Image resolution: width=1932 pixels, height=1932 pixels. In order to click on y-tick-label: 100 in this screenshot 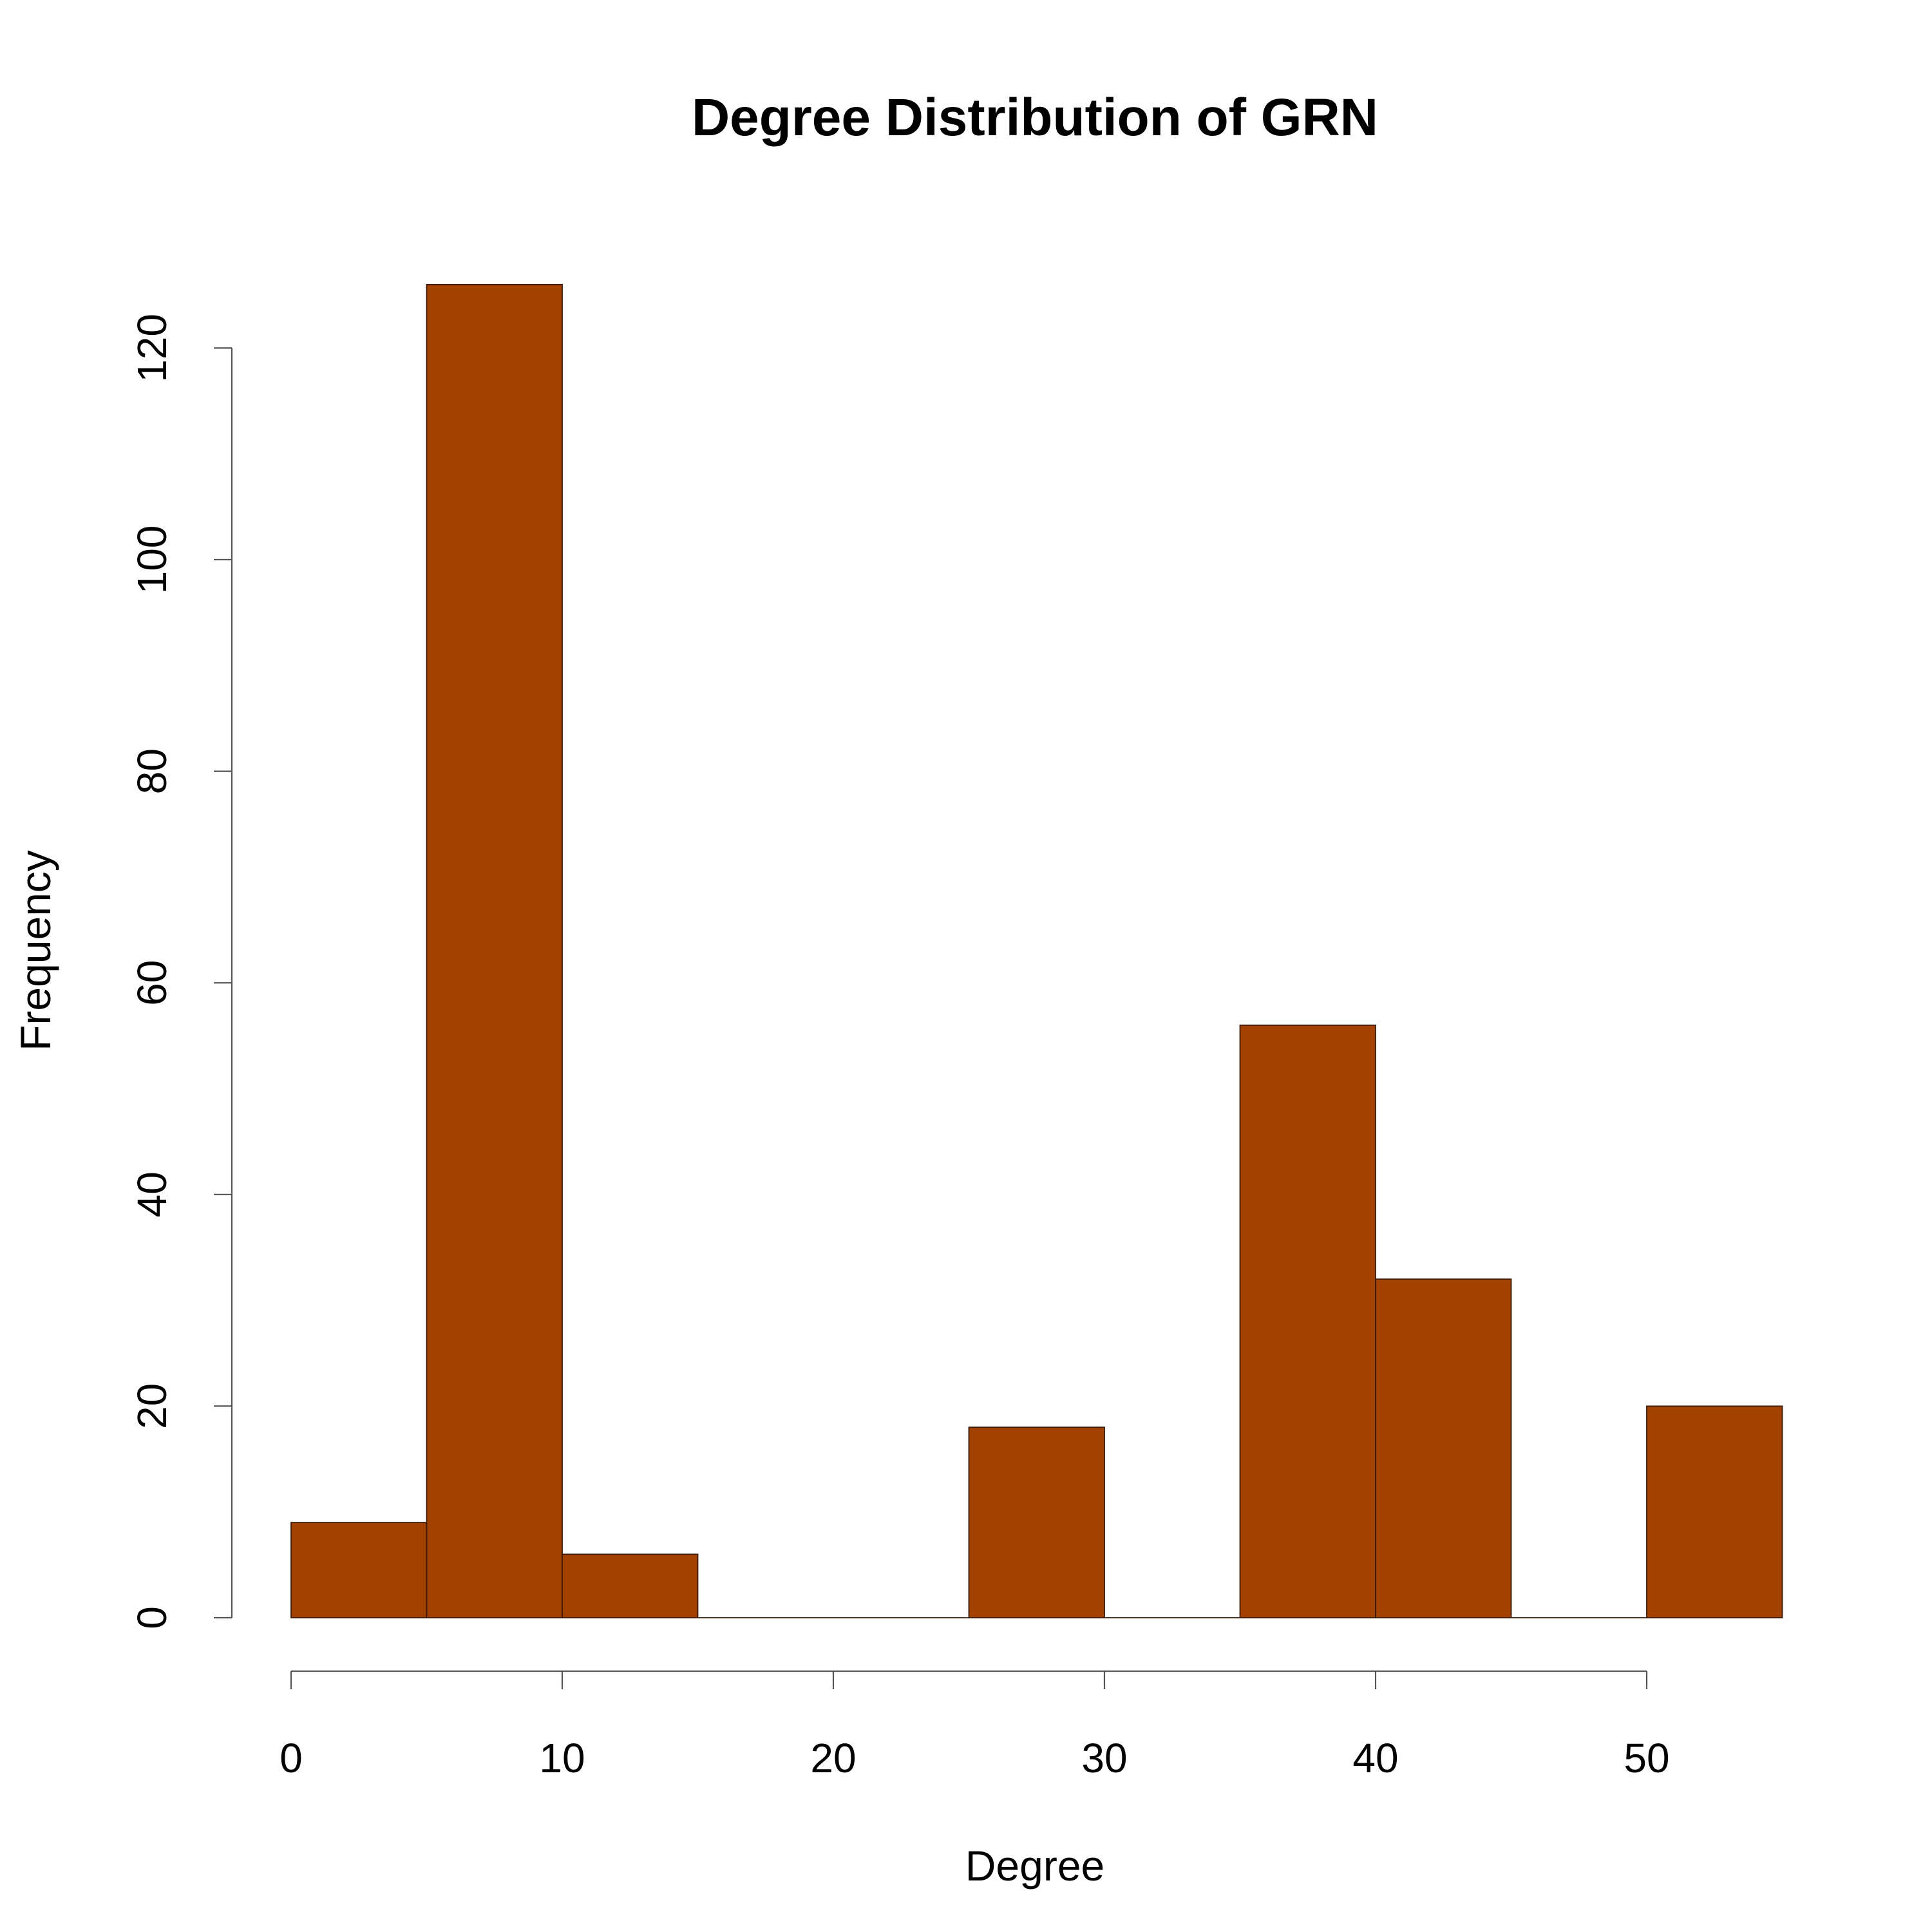, I will do `click(152, 560)`.